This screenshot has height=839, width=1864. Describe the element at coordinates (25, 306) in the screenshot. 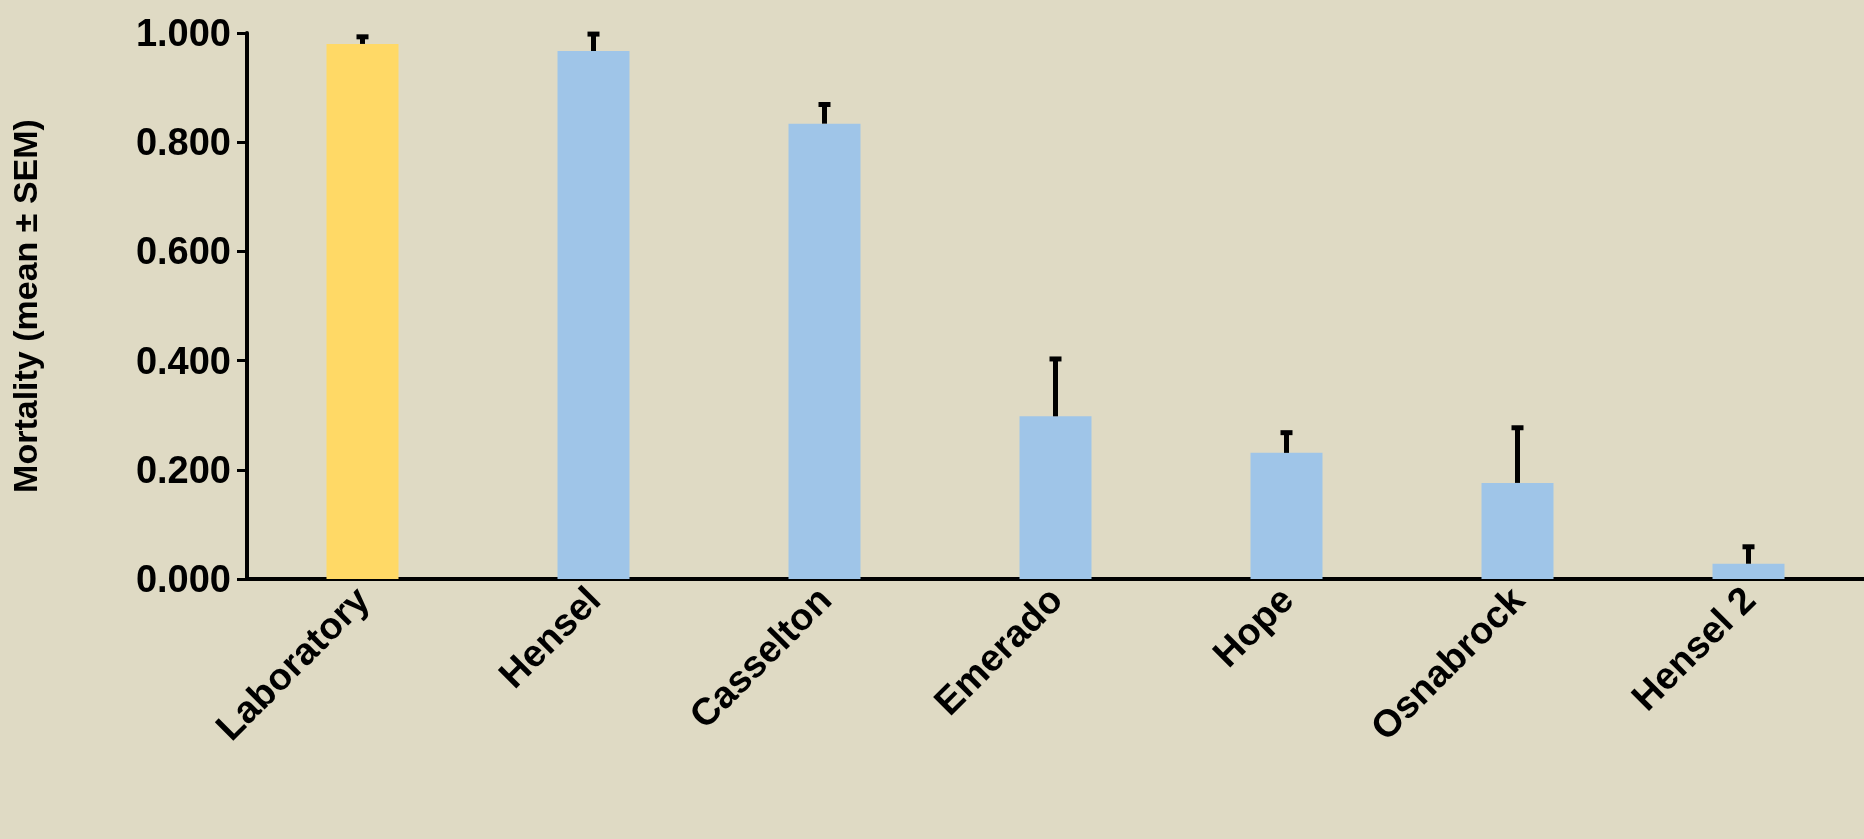

I see `y-axis-title: Mortality (mean ± SEM)` at that location.